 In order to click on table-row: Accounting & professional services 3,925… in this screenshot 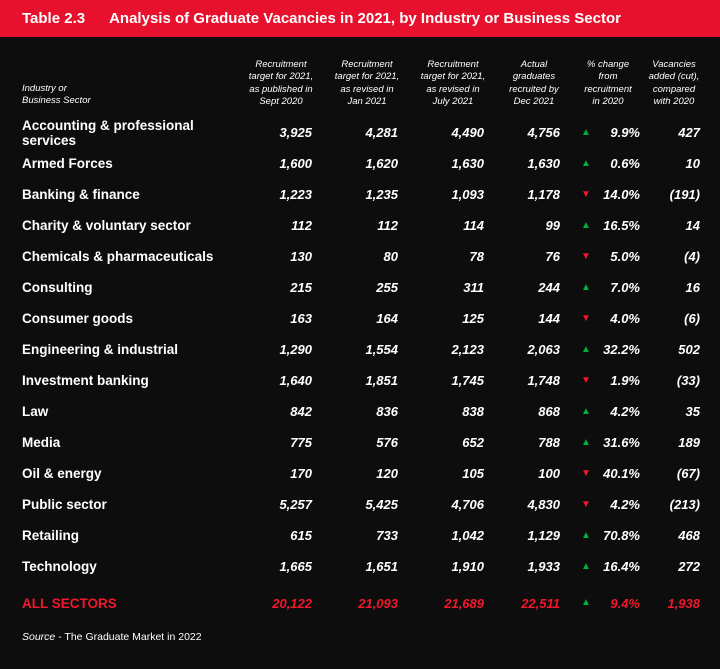, I will do `click(363, 132)`.